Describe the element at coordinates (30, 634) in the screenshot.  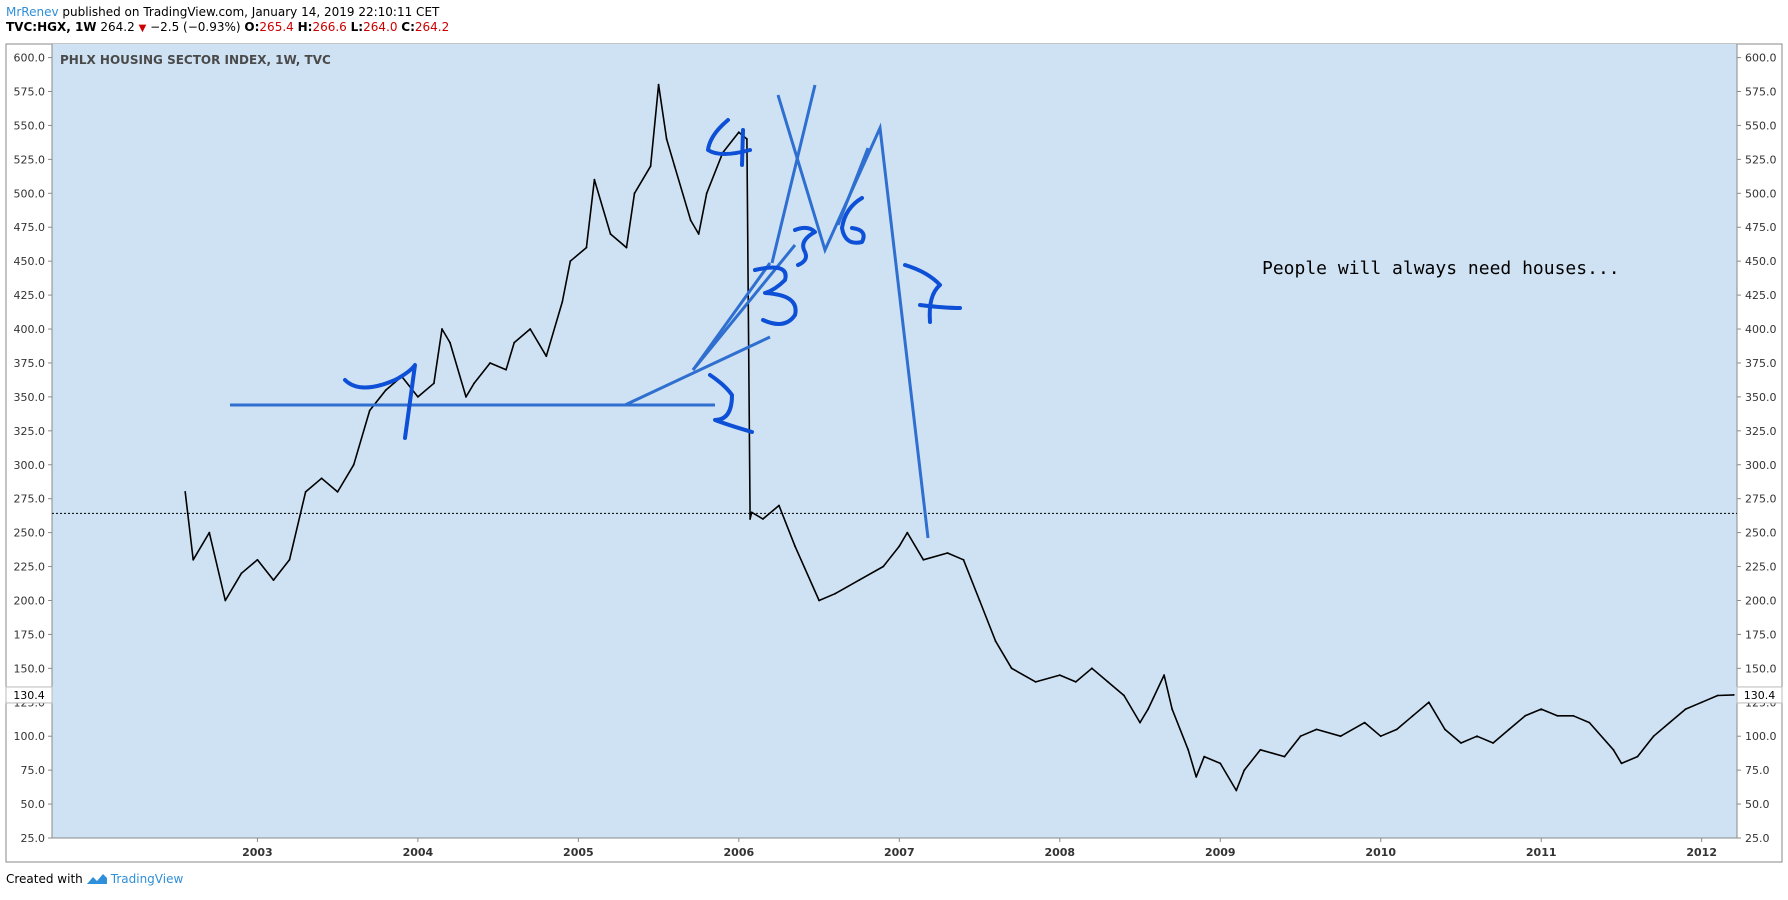
I see `y-tick-label-left: 175.0` at that location.